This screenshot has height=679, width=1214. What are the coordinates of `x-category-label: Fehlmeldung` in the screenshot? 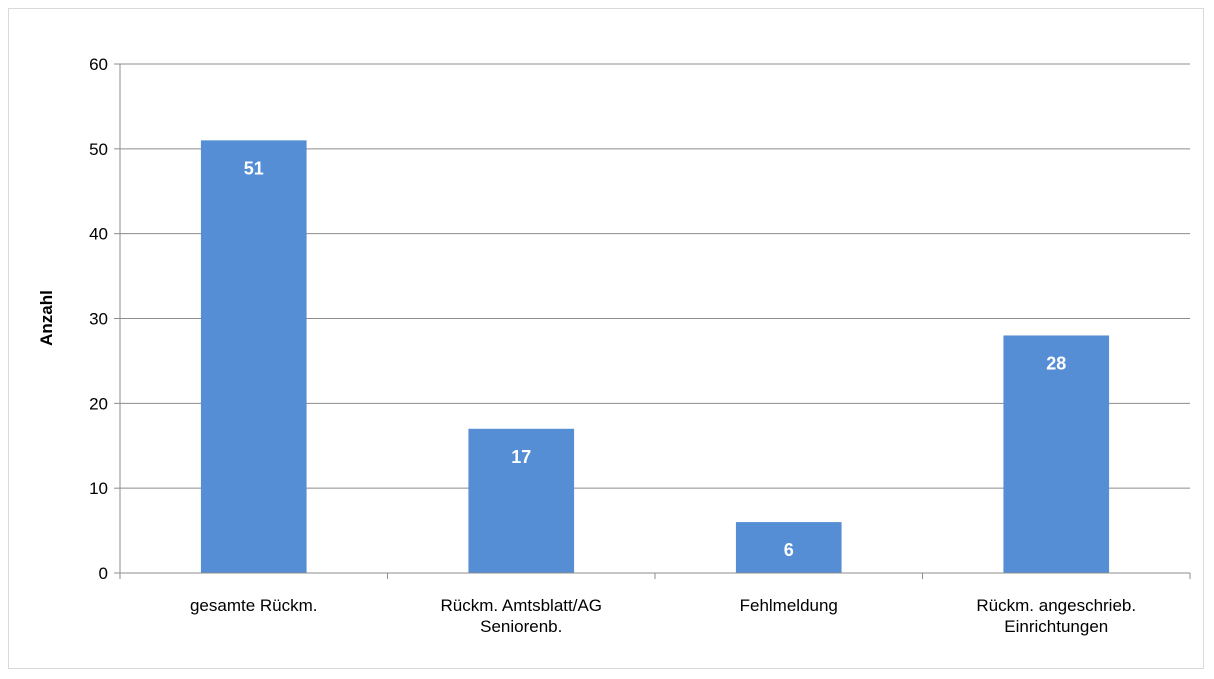 It's located at (789, 605).